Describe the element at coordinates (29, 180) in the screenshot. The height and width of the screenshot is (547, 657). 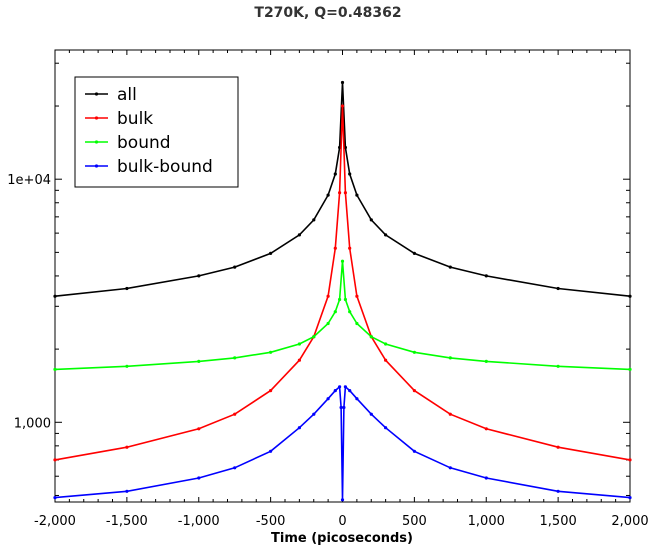
I see `y-tick-label: 1e+04` at that location.